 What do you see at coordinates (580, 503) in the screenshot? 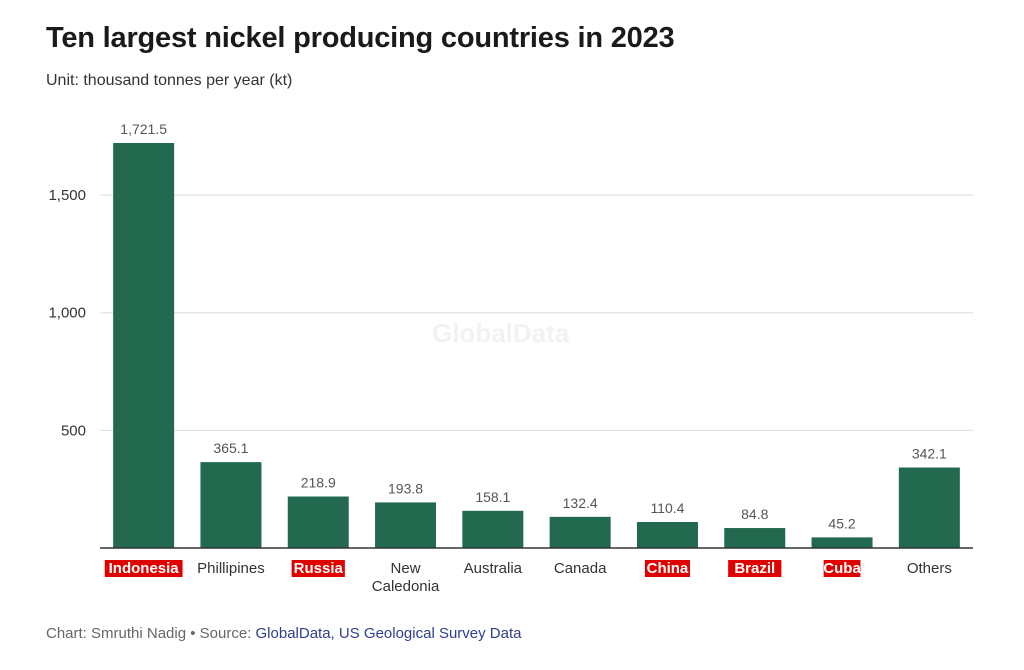
I see `data-label: 132.4` at bounding box center [580, 503].